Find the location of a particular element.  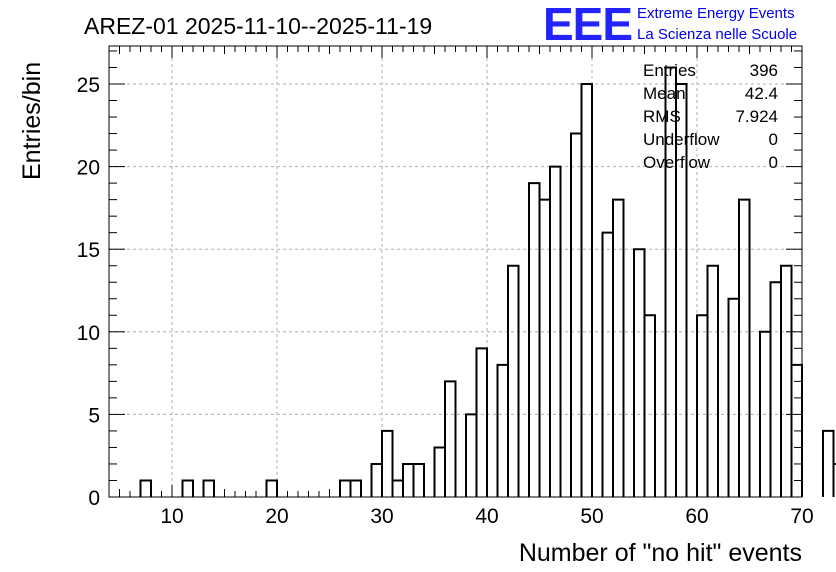

brand-line-1: Extreme Energy Events is located at coordinates (716, 13).